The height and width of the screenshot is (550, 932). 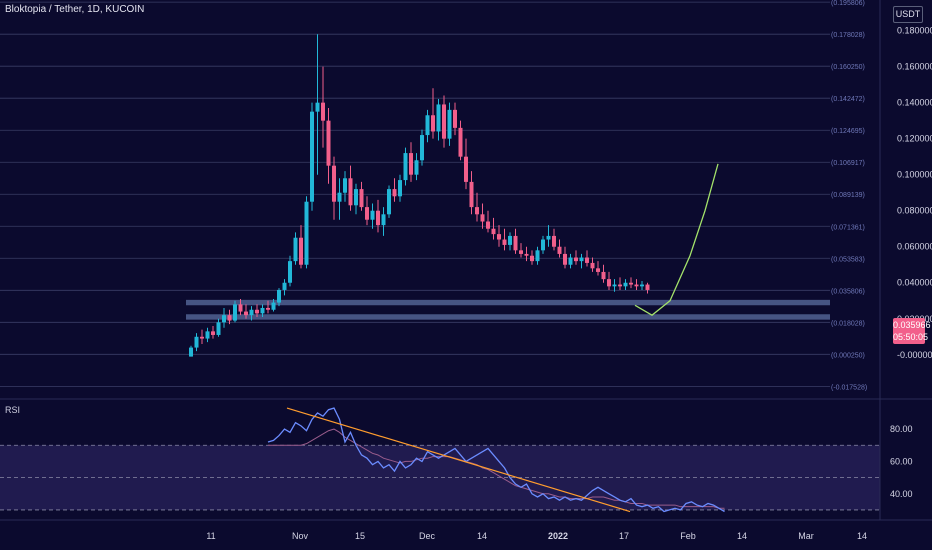 I want to click on rsi-tick-label: 60.00, so click(x=901, y=461).